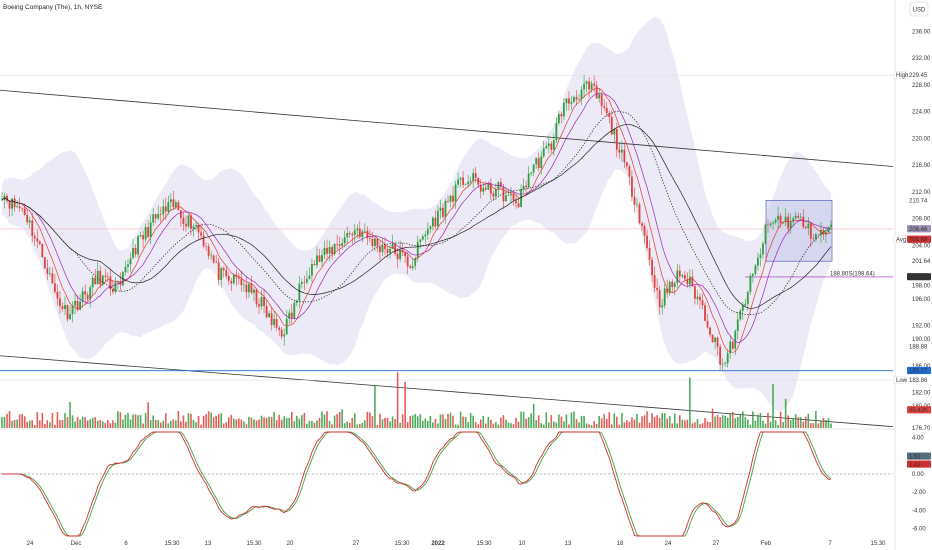 The width and height of the screenshot is (932, 550). What do you see at coordinates (919, 9) in the screenshot?
I see `currency-badge` at bounding box center [919, 9].